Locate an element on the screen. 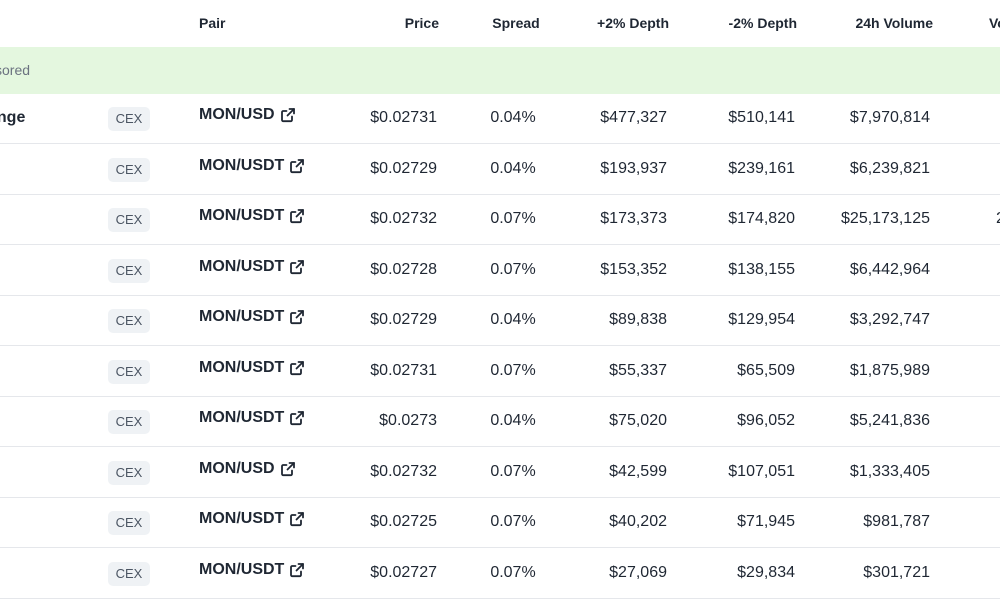 The height and width of the screenshot is (600, 1000). column-header-spread: Spread is located at coordinates (516, 23).